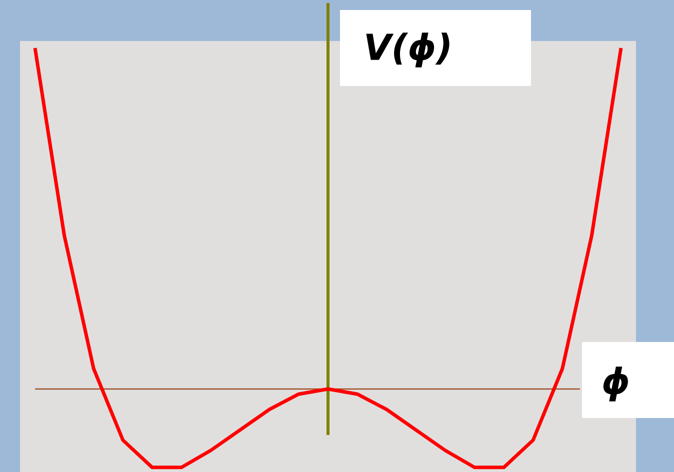 This screenshot has width=674, height=472. I want to click on x-axis-title: ϕ, so click(615, 384).